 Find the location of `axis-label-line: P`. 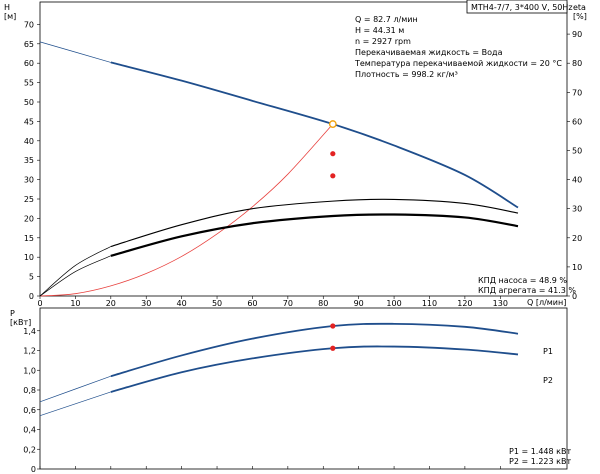

axis-label-line: P is located at coordinates (12, 313).